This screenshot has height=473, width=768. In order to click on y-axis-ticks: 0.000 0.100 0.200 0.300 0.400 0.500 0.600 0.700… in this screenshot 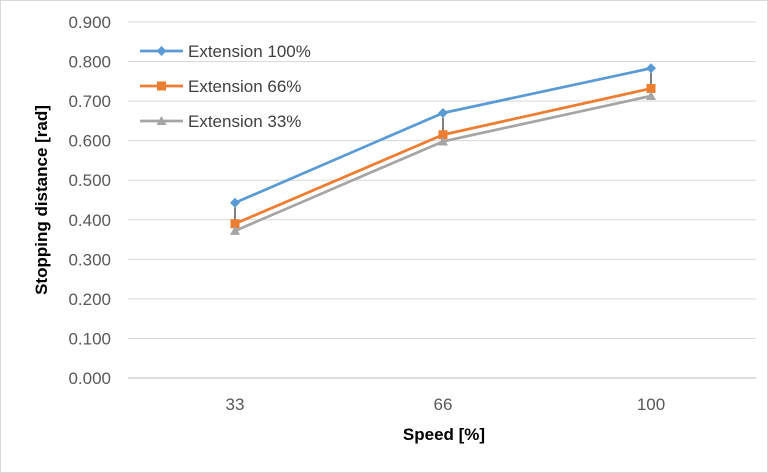, I will do `click(89, 200)`.